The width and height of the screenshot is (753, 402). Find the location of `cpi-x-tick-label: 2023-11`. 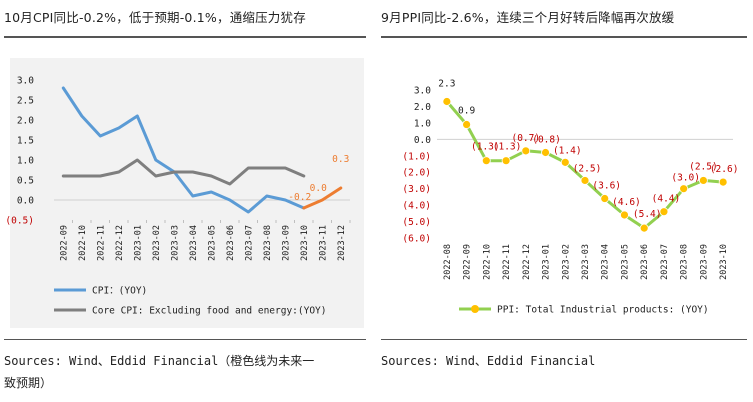

cpi-x-tick-label: 2023-11 is located at coordinates (323, 243).